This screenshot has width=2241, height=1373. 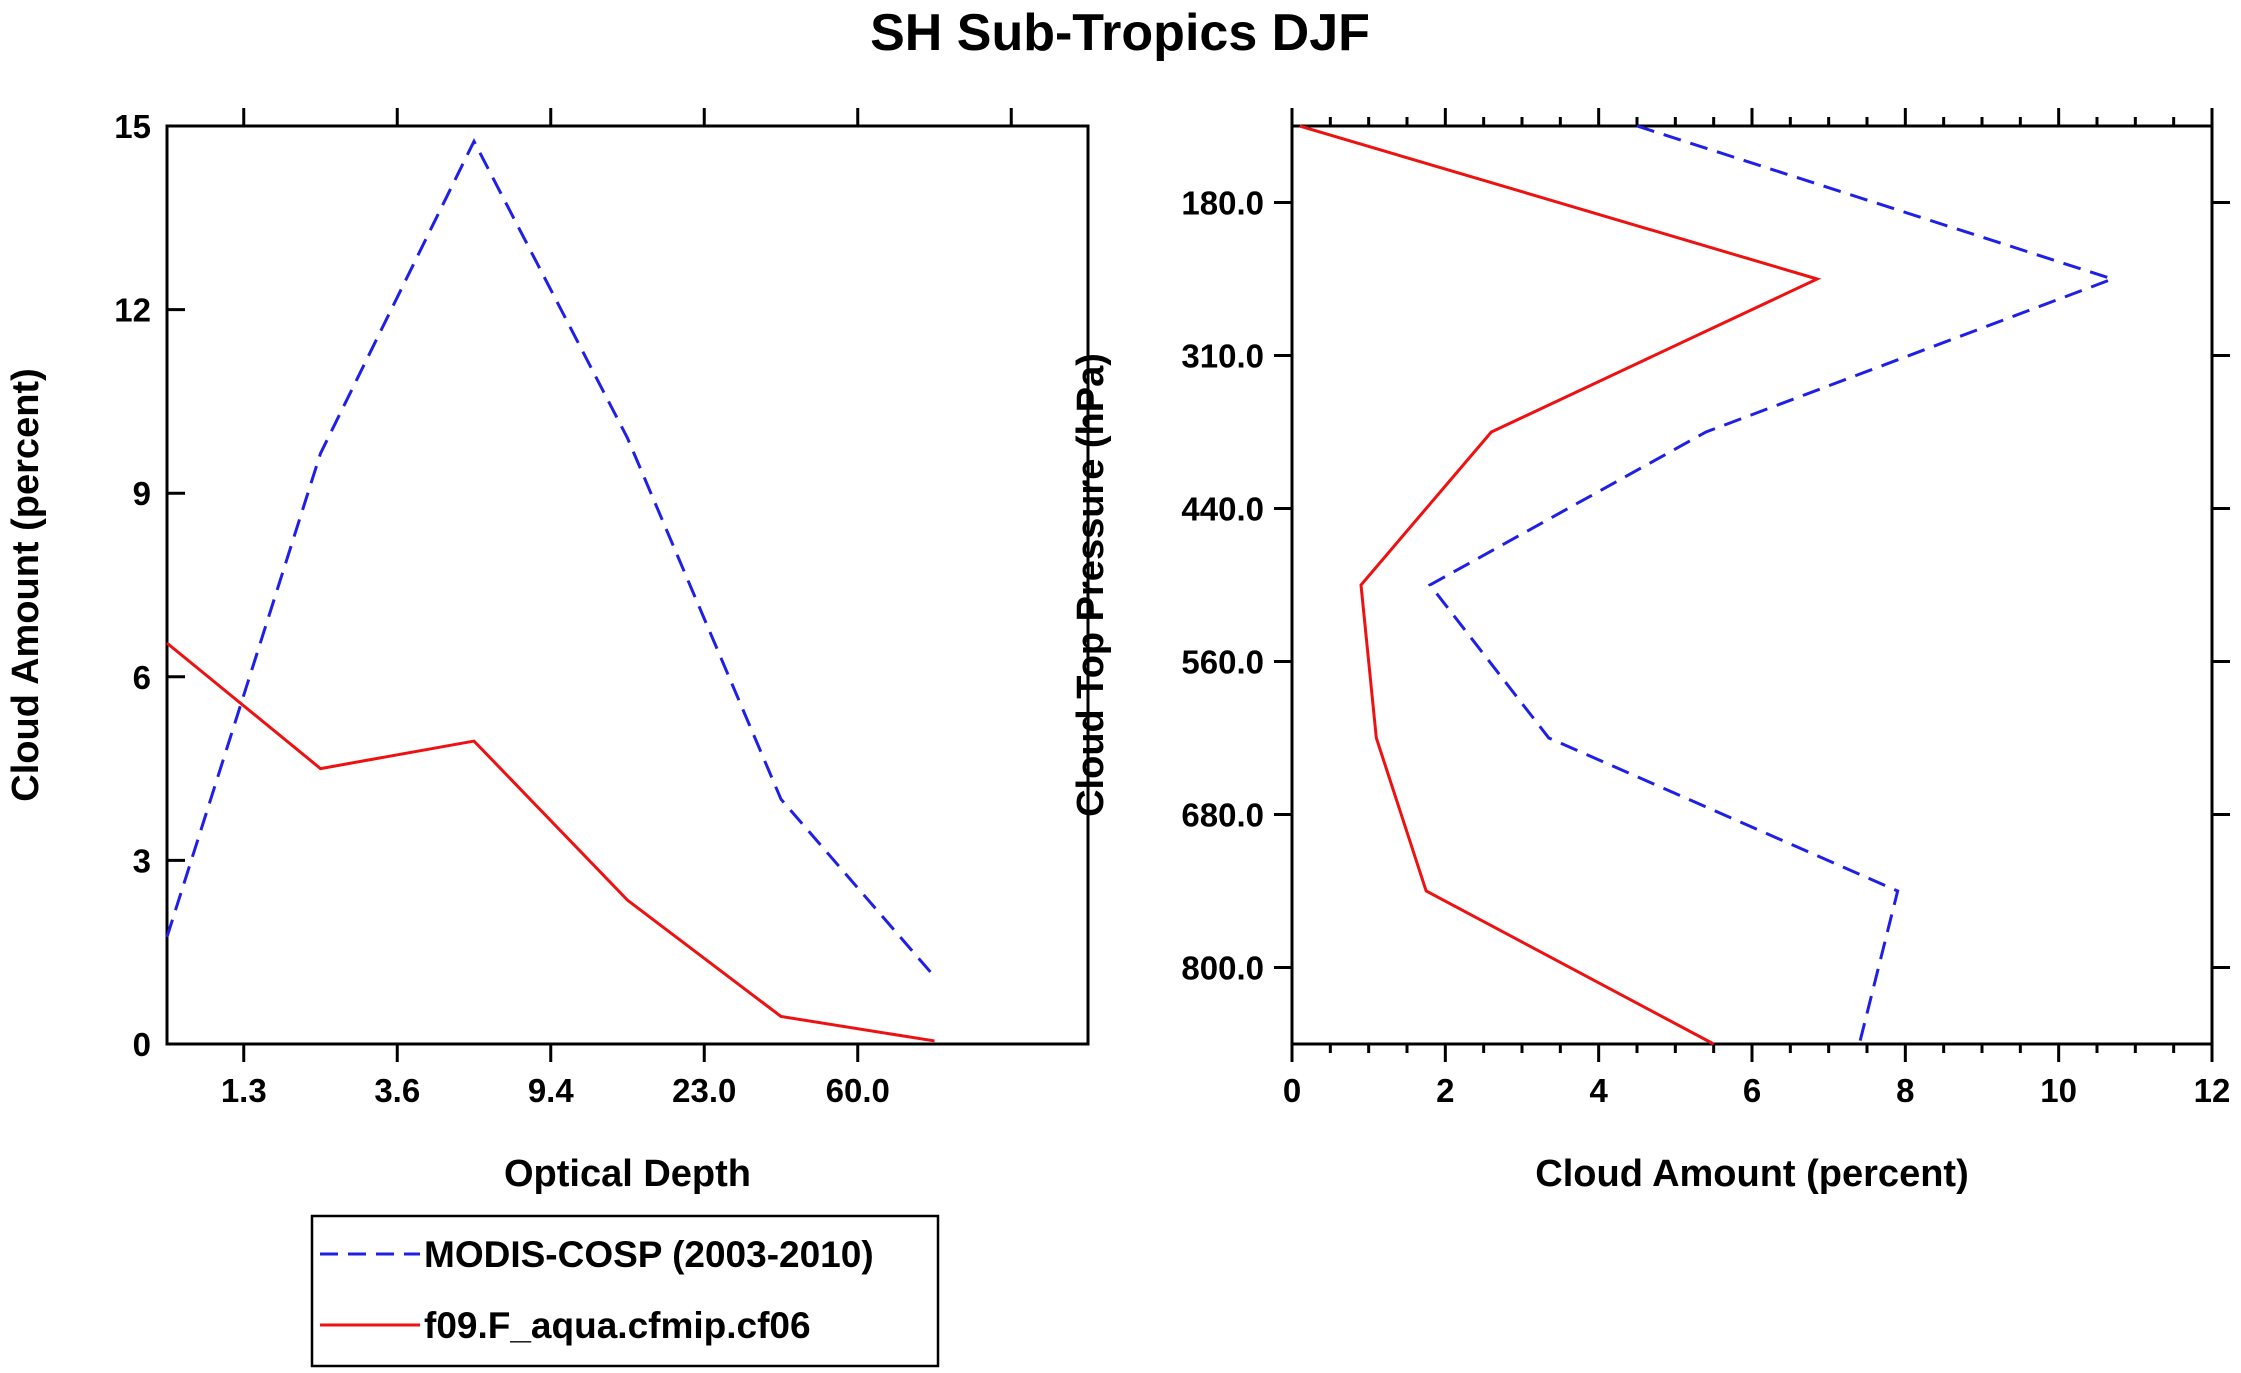 What do you see at coordinates (1222, 356) in the screenshot?
I see `right-y-tick-label: 310.0` at bounding box center [1222, 356].